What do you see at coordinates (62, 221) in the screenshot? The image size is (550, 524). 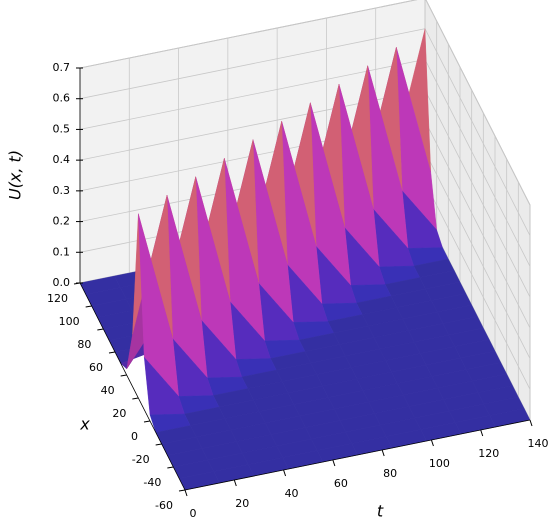 I see `z-tick-label: 0.2` at bounding box center [62, 221].